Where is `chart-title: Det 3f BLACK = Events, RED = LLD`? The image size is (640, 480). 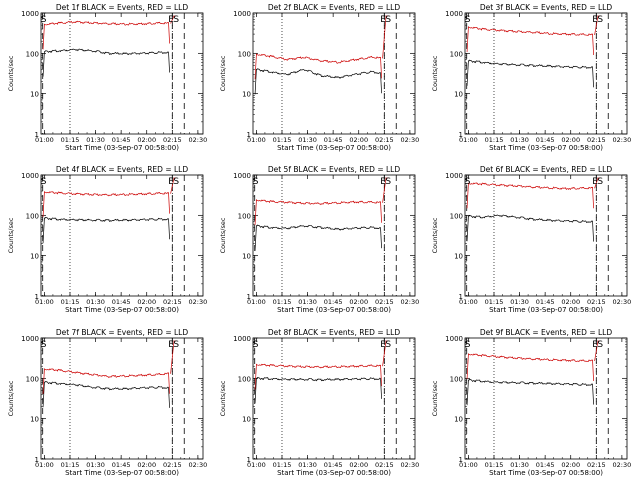
chart-title: Det 3f BLACK = Events, RED = LLD is located at coordinates (546, 7).